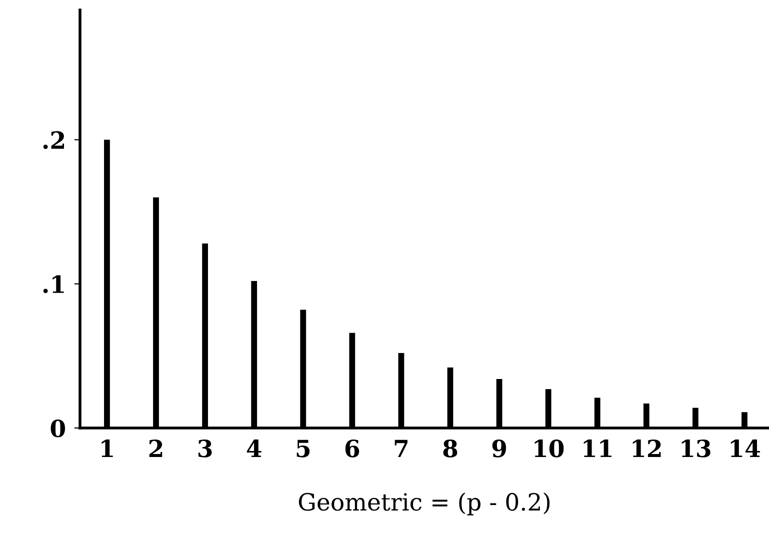  I want to click on x-tick-label: 4, so click(254, 449).